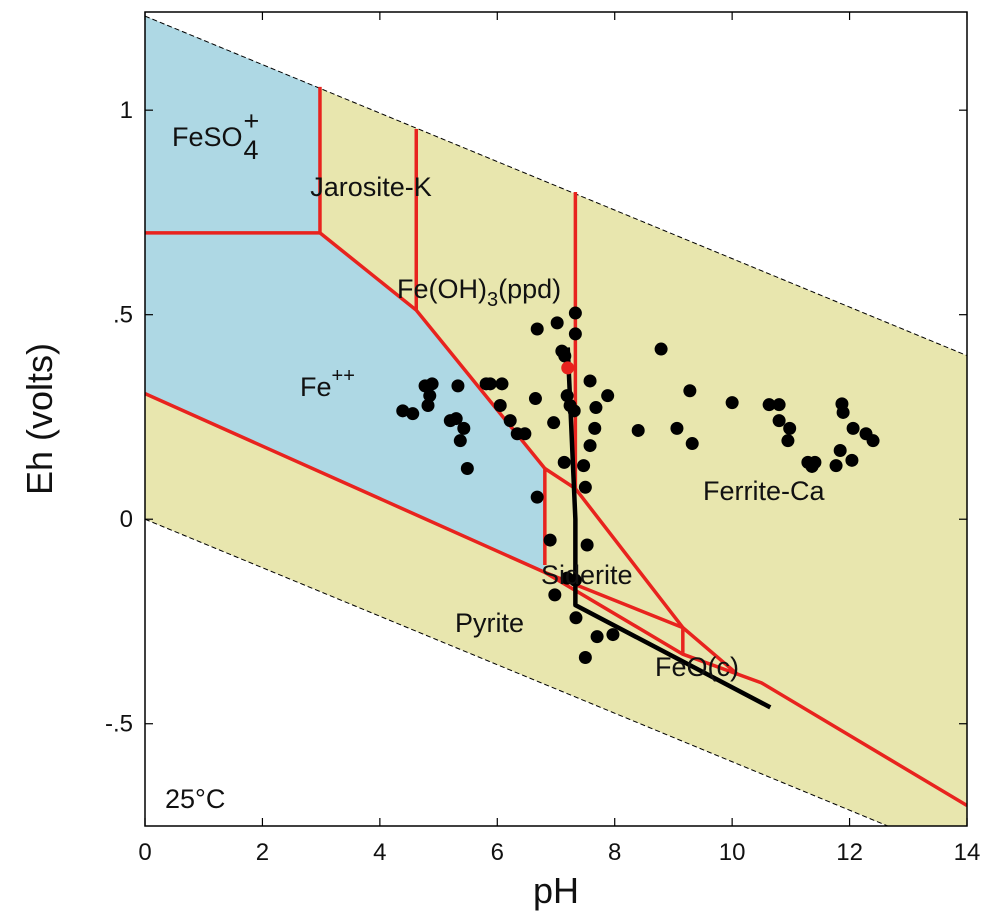 Image resolution: width=997 pixels, height=920 pixels. Describe the element at coordinates (379, 852) in the screenshot. I see `x-tick-label: 4` at that location.